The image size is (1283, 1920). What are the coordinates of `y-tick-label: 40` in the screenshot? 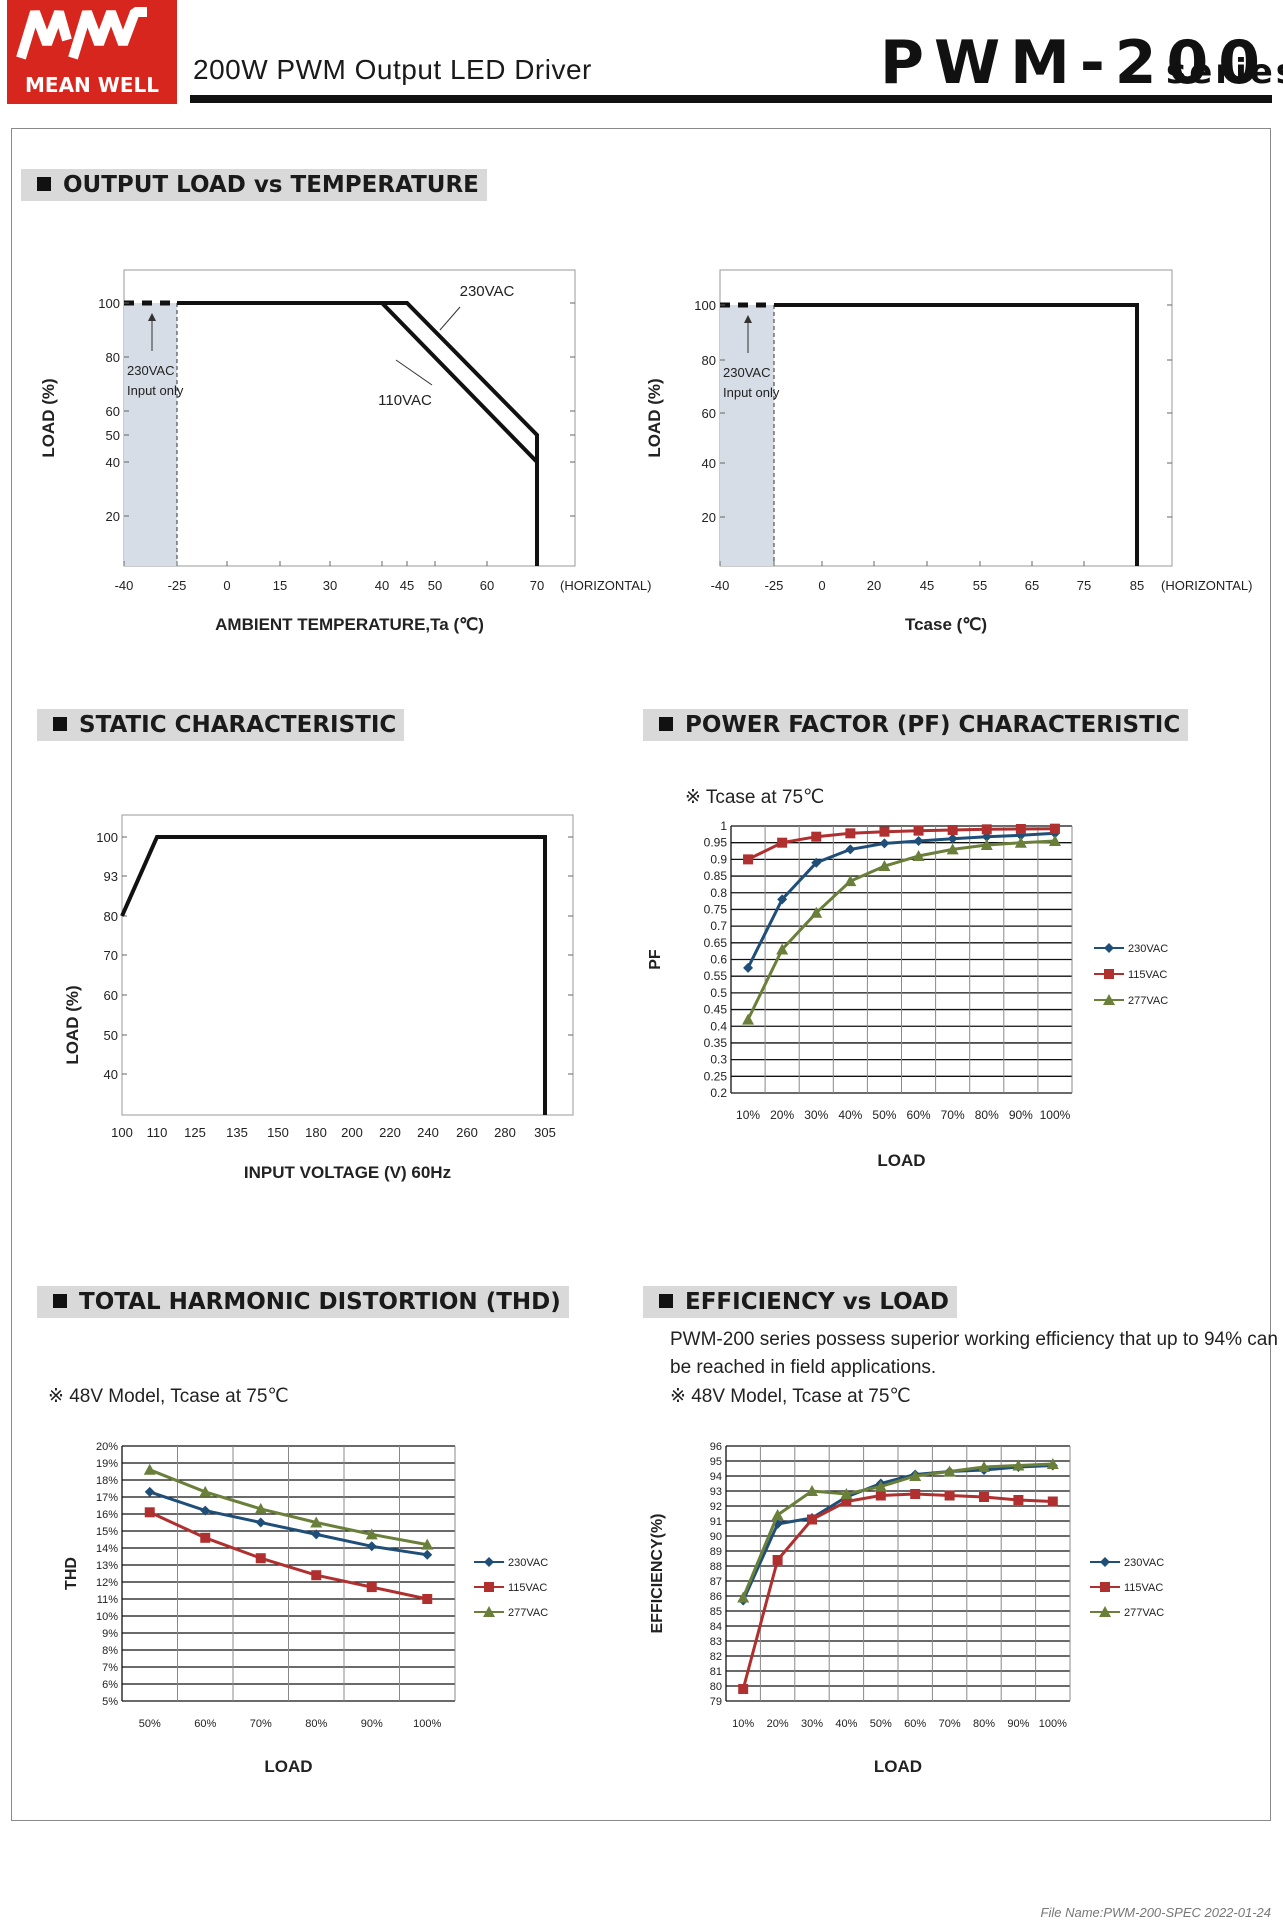 It's located at (111, 1074).